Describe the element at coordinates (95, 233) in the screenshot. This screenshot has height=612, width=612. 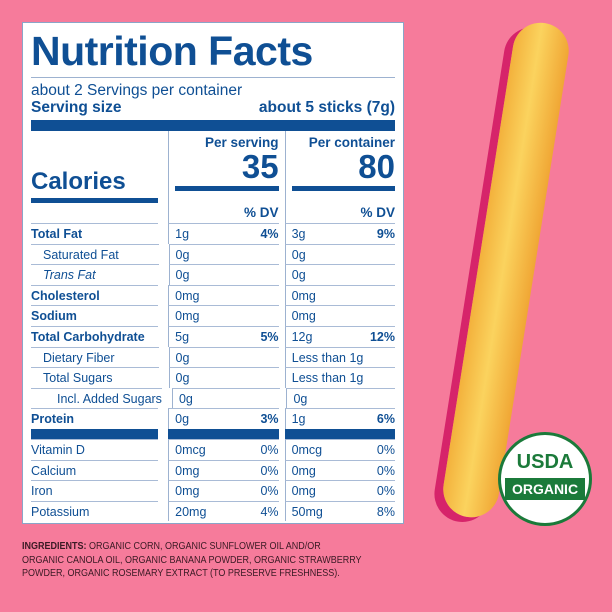
I see `nutrient-name: Total Fat` at that location.